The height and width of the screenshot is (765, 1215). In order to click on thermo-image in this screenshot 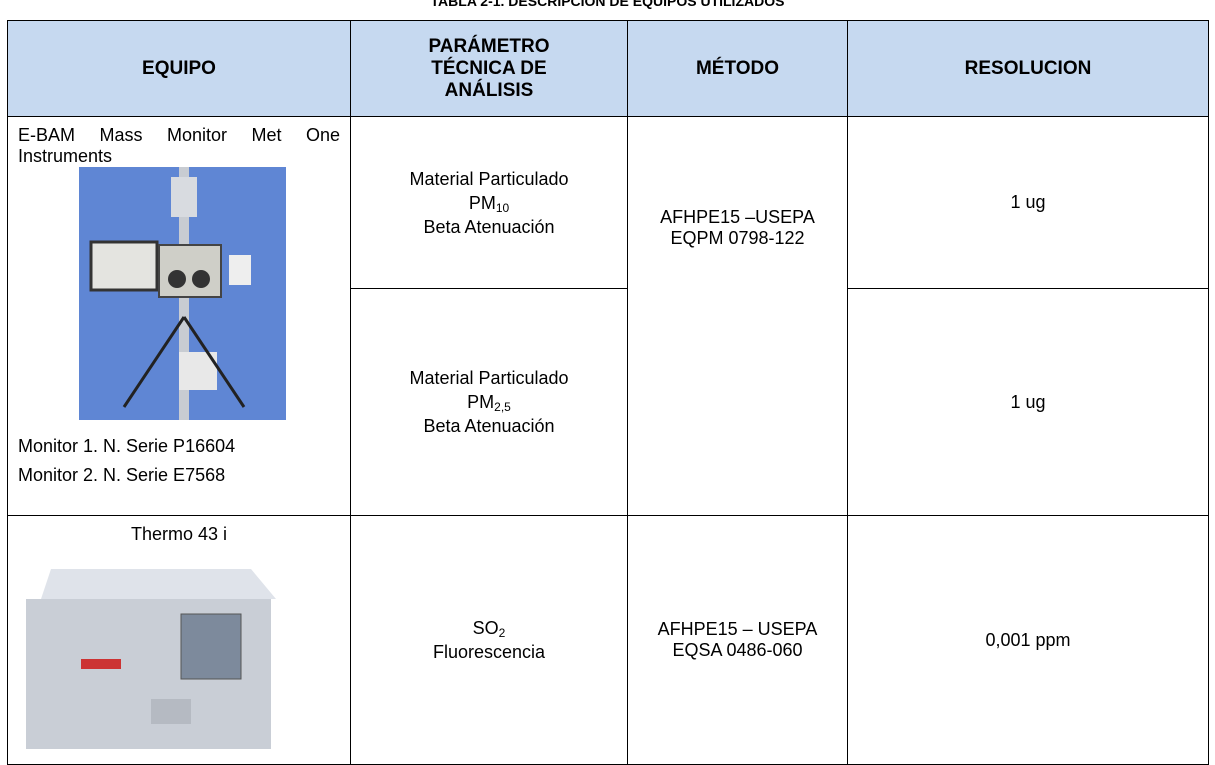, I will do `click(151, 659)`.